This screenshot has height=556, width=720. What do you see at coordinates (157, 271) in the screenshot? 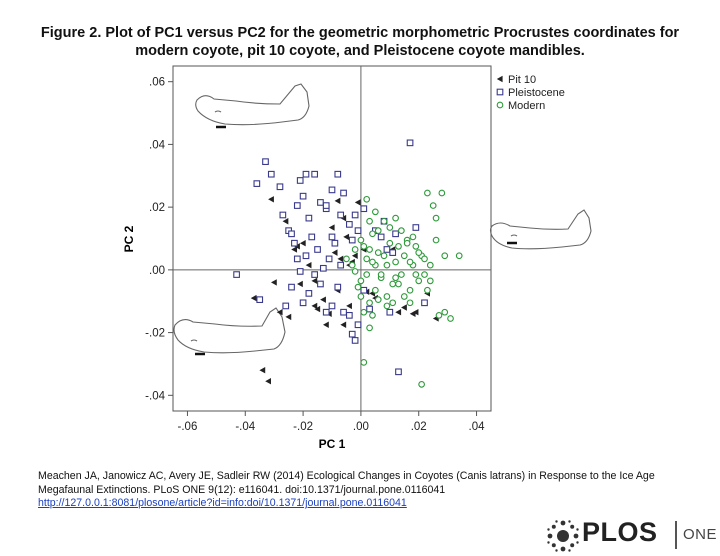
I see `y-tick-label: .00` at bounding box center [157, 271].